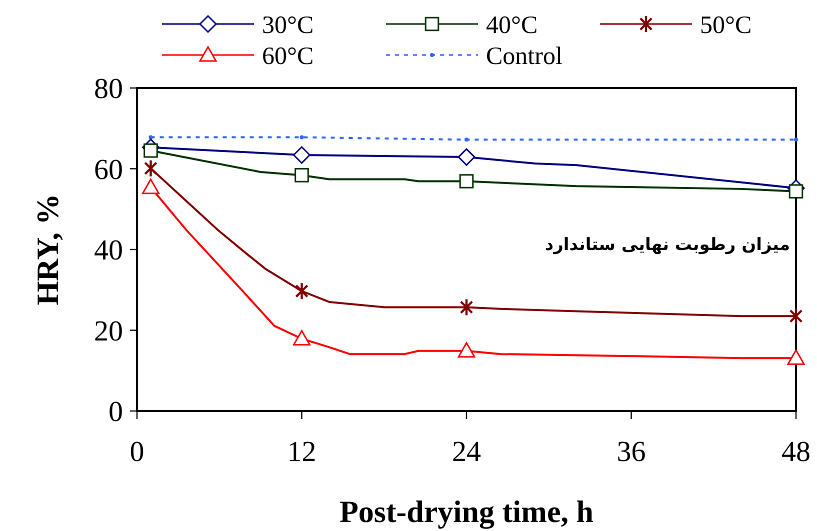  Describe the element at coordinates (631, 452) in the screenshot. I see `x-tick-label: 36` at that location.